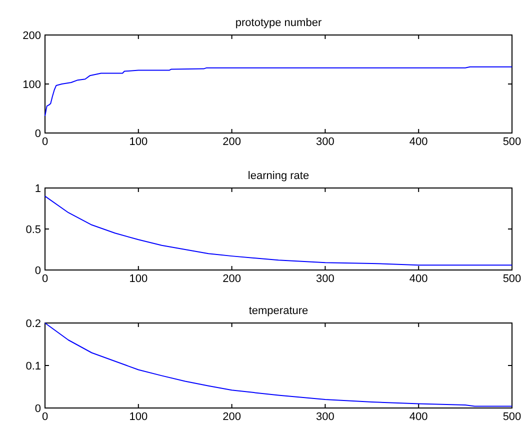  What do you see at coordinates (31, 36) in the screenshot?
I see `y-tick-label: 200` at bounding box center [31, 36].